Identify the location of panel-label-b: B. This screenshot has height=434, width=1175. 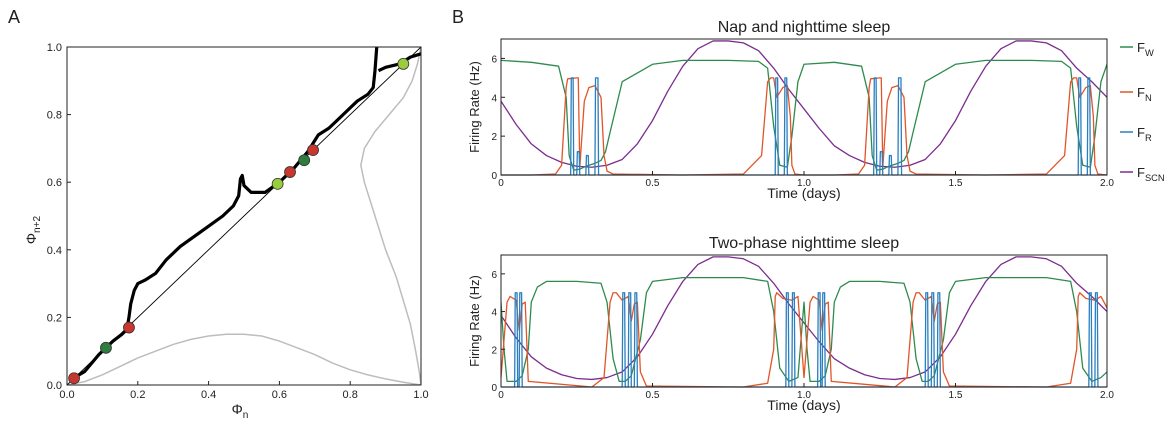
(458, 17).